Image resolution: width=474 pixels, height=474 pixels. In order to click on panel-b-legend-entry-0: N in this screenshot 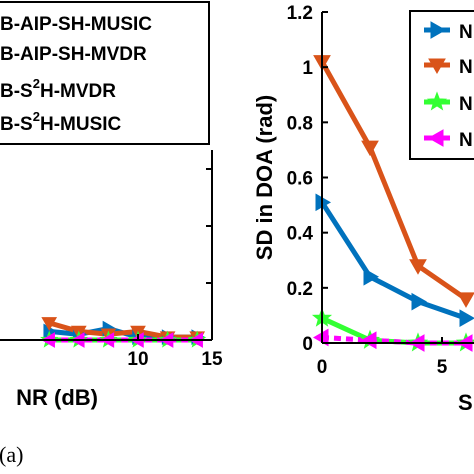, I will do `click(466, 32)`.